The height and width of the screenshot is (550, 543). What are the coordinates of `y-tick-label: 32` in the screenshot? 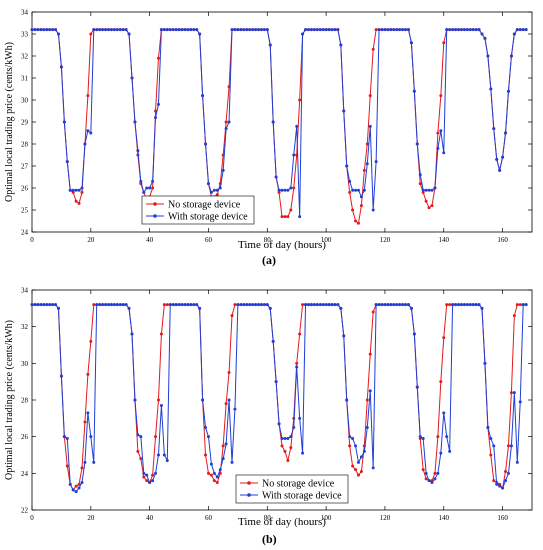 It's located at (25, 57).